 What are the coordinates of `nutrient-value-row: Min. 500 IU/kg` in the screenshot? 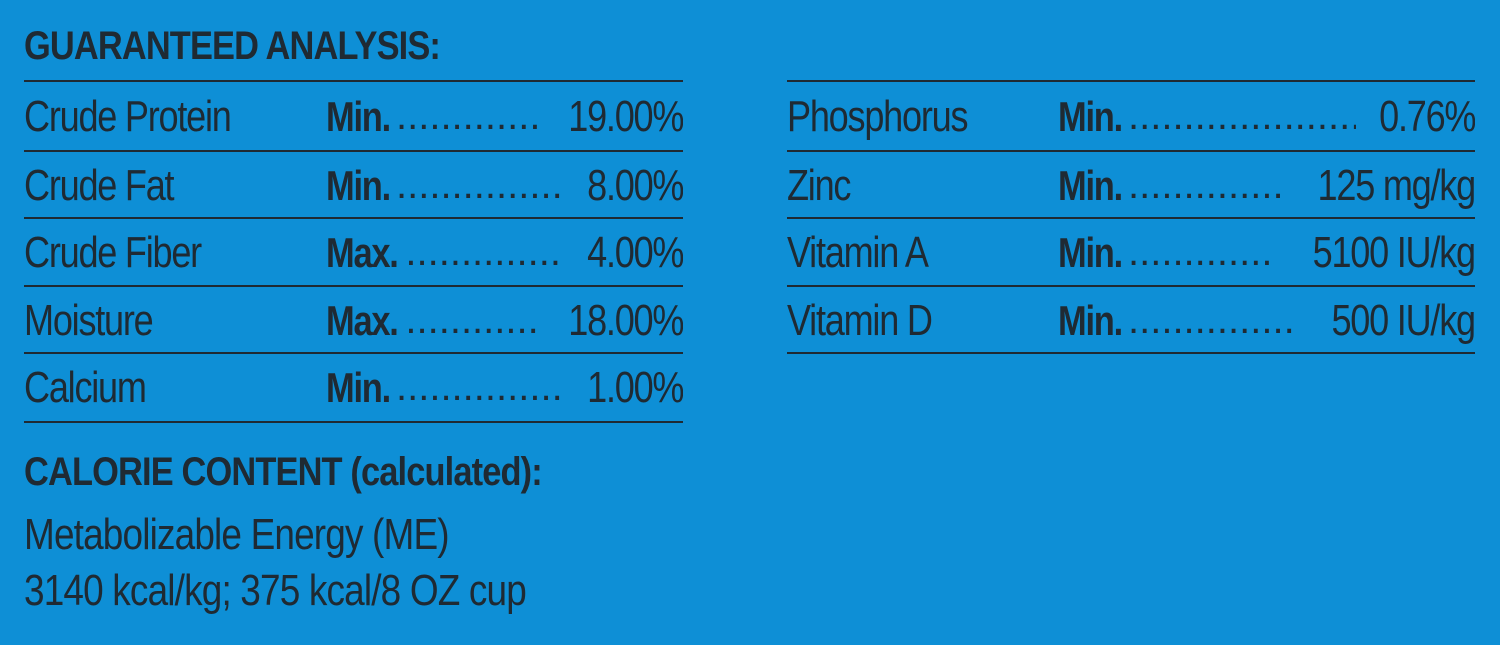 It's located at (1266, 320).